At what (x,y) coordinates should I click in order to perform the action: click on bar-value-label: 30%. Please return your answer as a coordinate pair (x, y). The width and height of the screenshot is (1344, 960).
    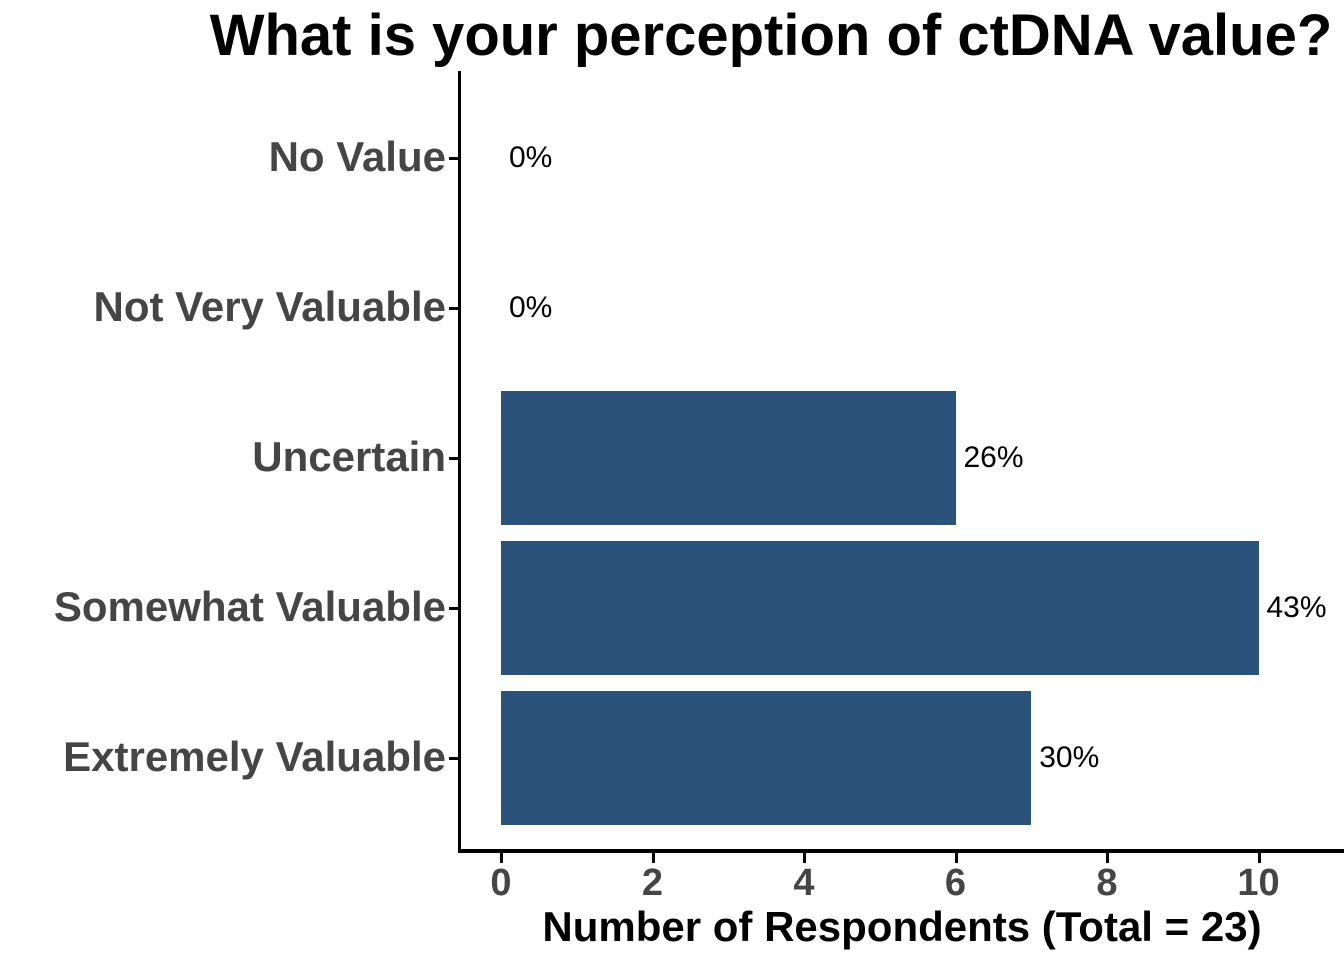
    Looking at the image, I should click on (1069, 757).